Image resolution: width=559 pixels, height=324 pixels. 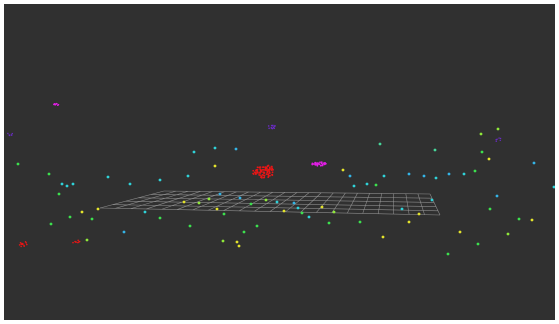 I want to click on purple-object-cluster, so click(x=271, y=127).